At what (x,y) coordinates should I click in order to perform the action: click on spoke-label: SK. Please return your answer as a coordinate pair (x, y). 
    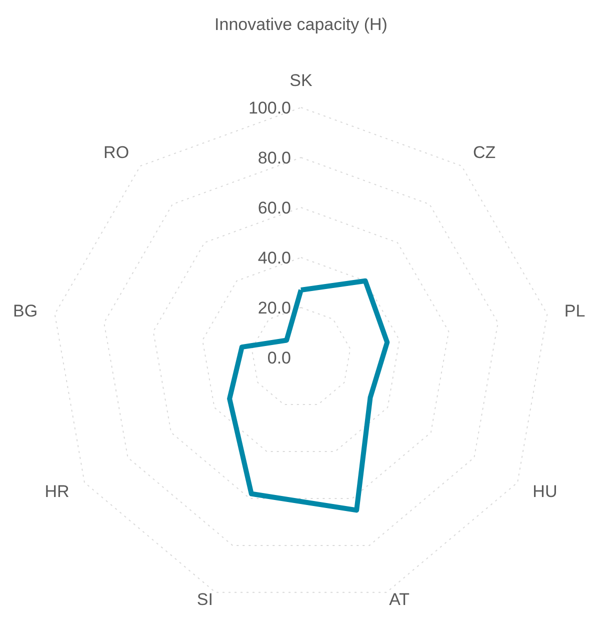
    Looking at the image, I should click on (301, 80).